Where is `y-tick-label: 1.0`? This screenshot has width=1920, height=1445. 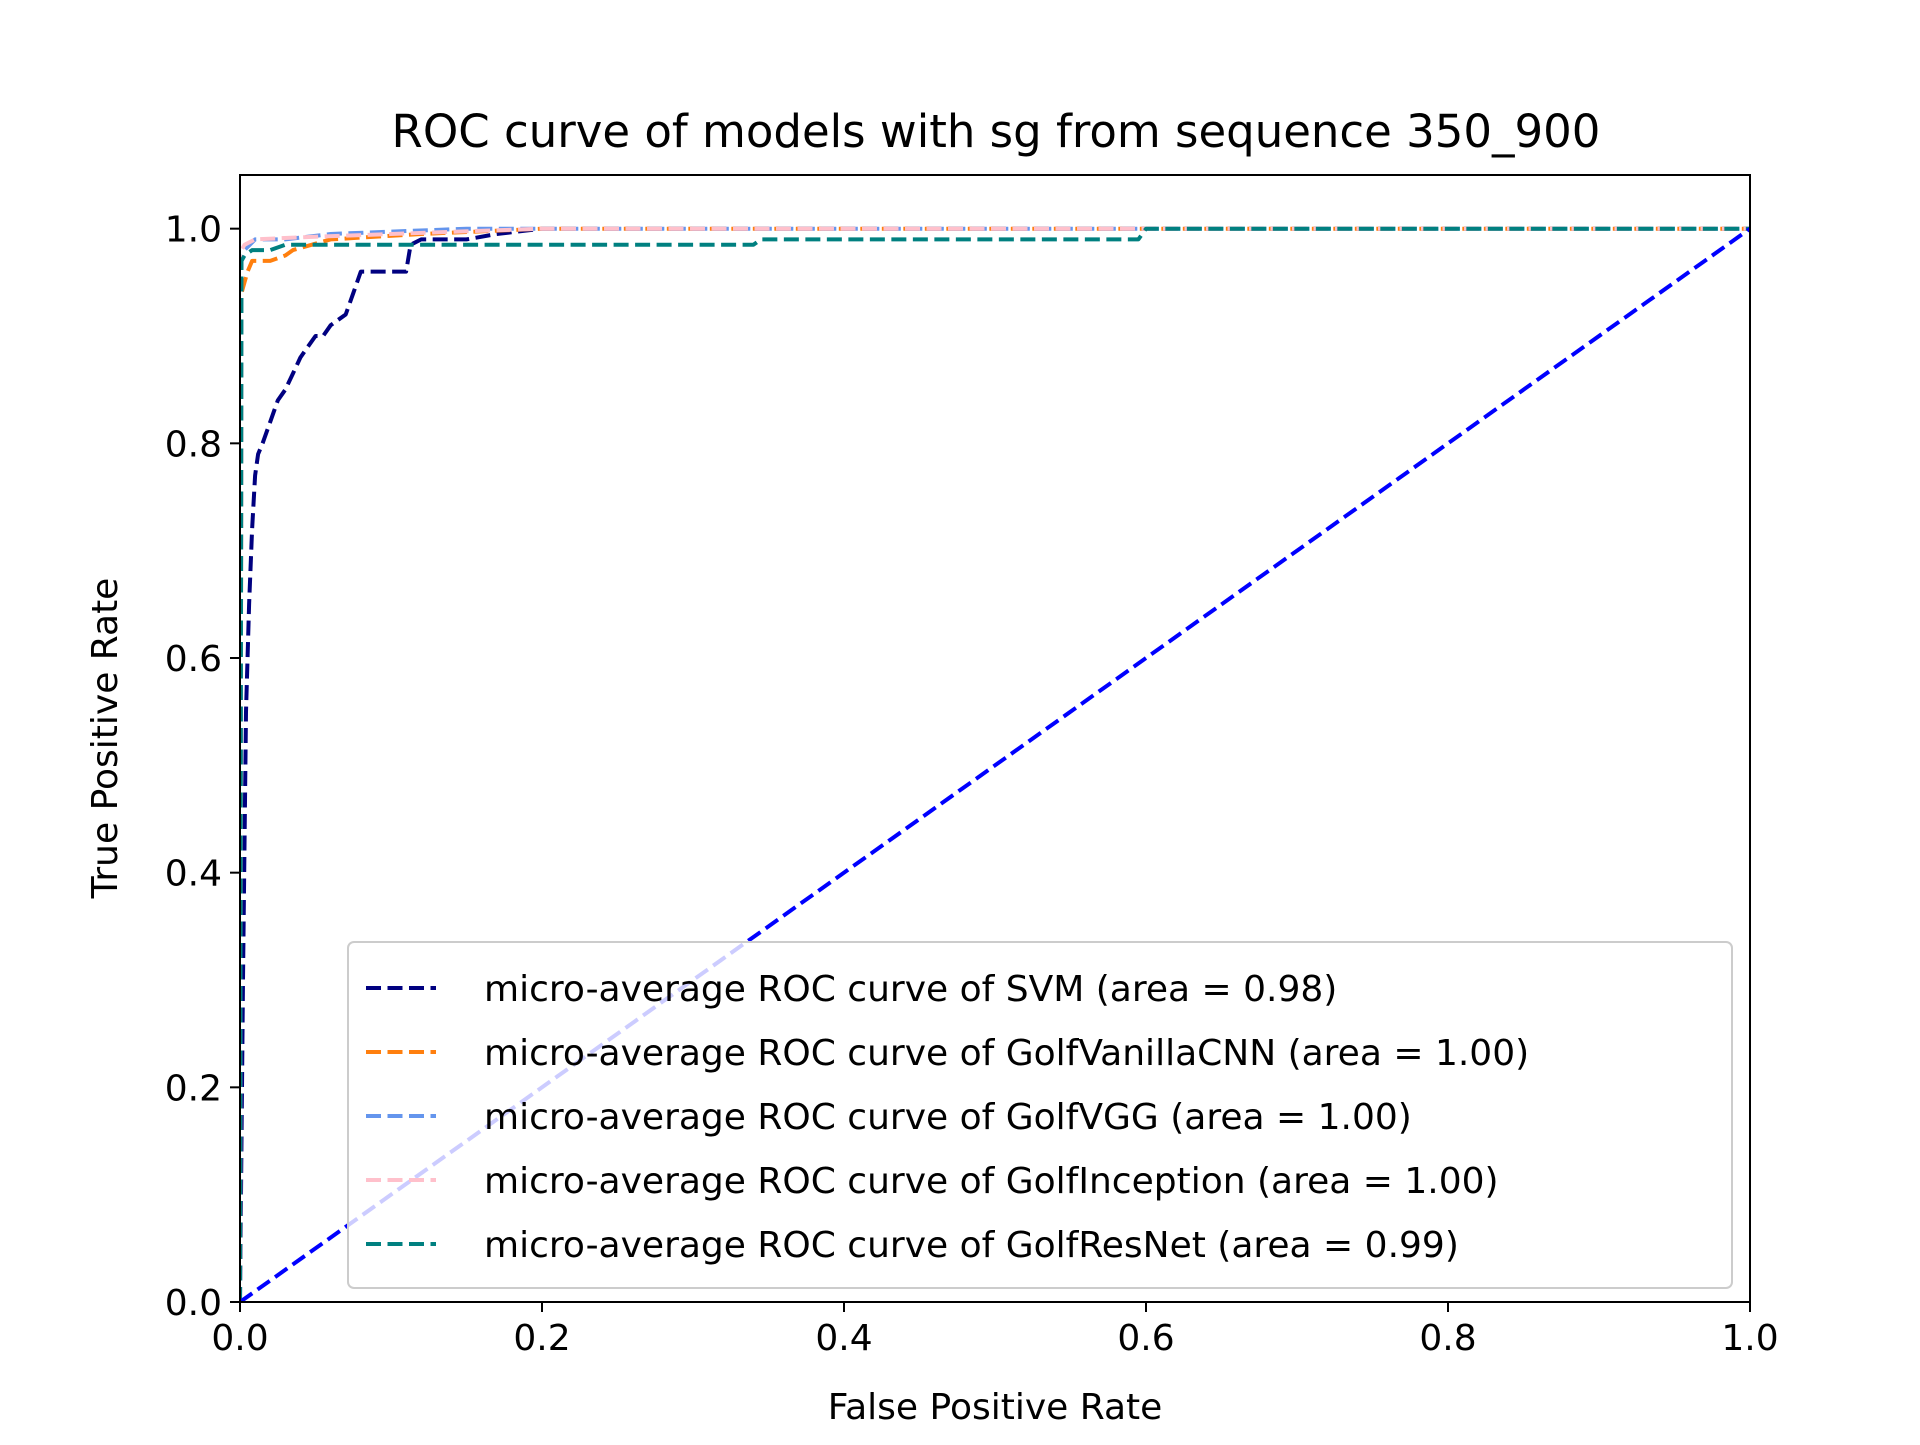 y-tick-label: 1.0 is located at coordinates (193, 230).